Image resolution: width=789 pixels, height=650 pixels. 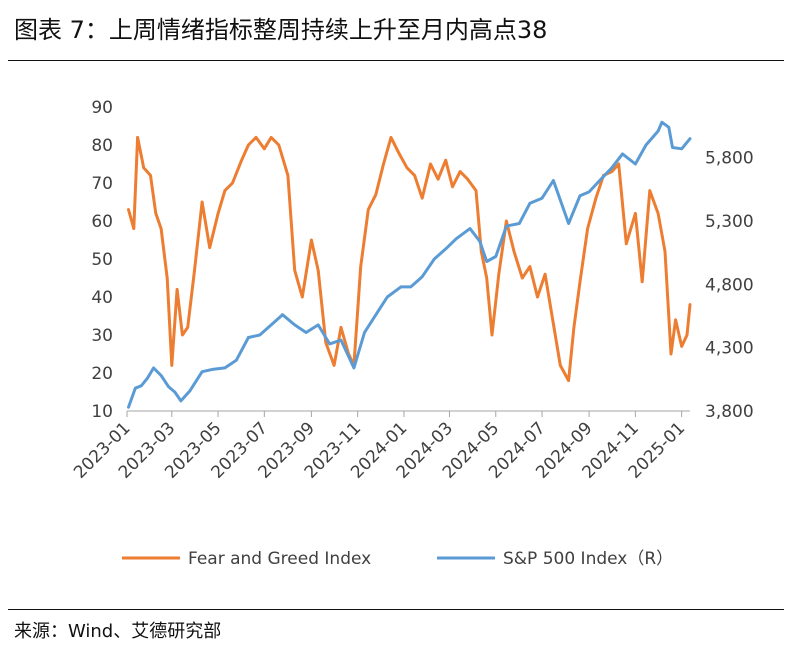 I want to click on y-left-tick-label: 90, so click(x=102, y=108).